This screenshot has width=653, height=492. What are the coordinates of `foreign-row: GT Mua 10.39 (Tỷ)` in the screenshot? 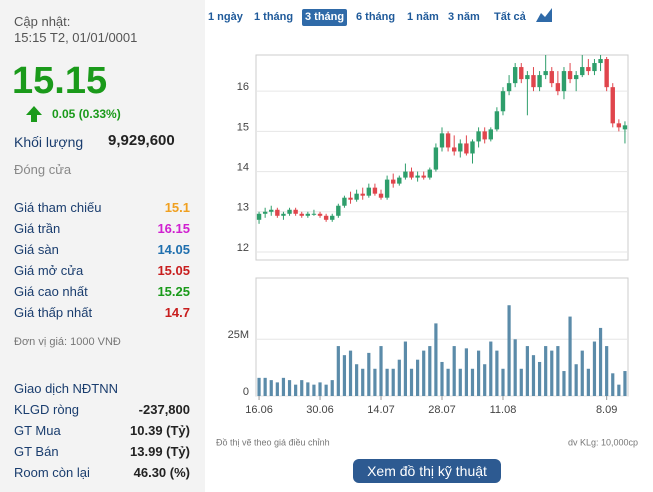 It's located at (102, 433).